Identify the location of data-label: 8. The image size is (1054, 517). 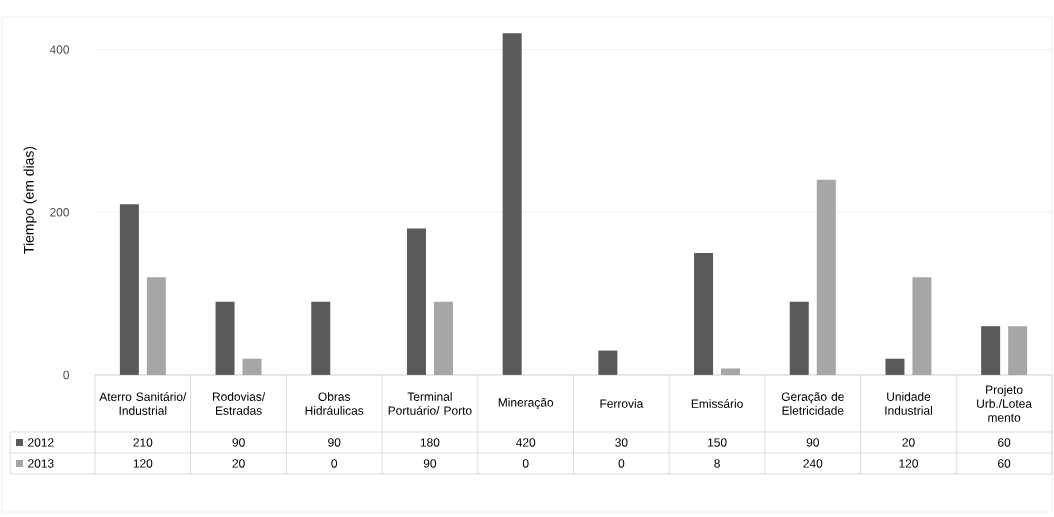
(717, 463).